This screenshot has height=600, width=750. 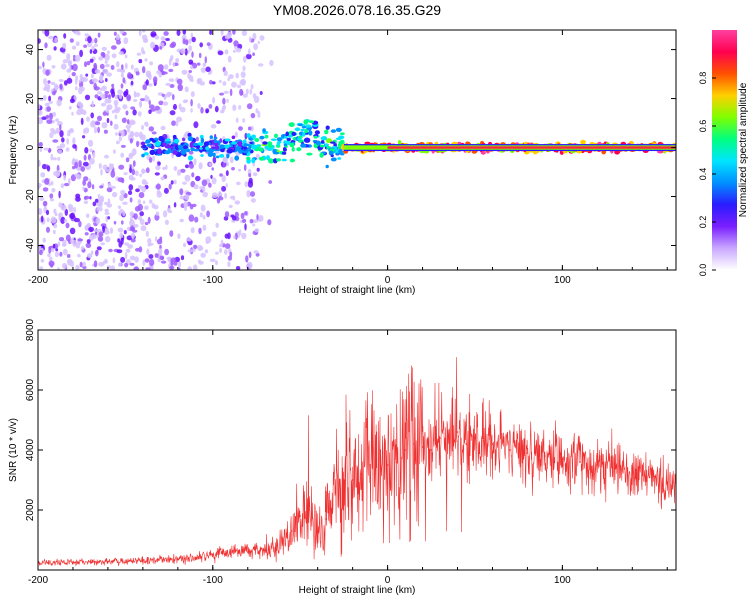 I want to click on snr-xtick-label: -100, so click(x=213, y=580).